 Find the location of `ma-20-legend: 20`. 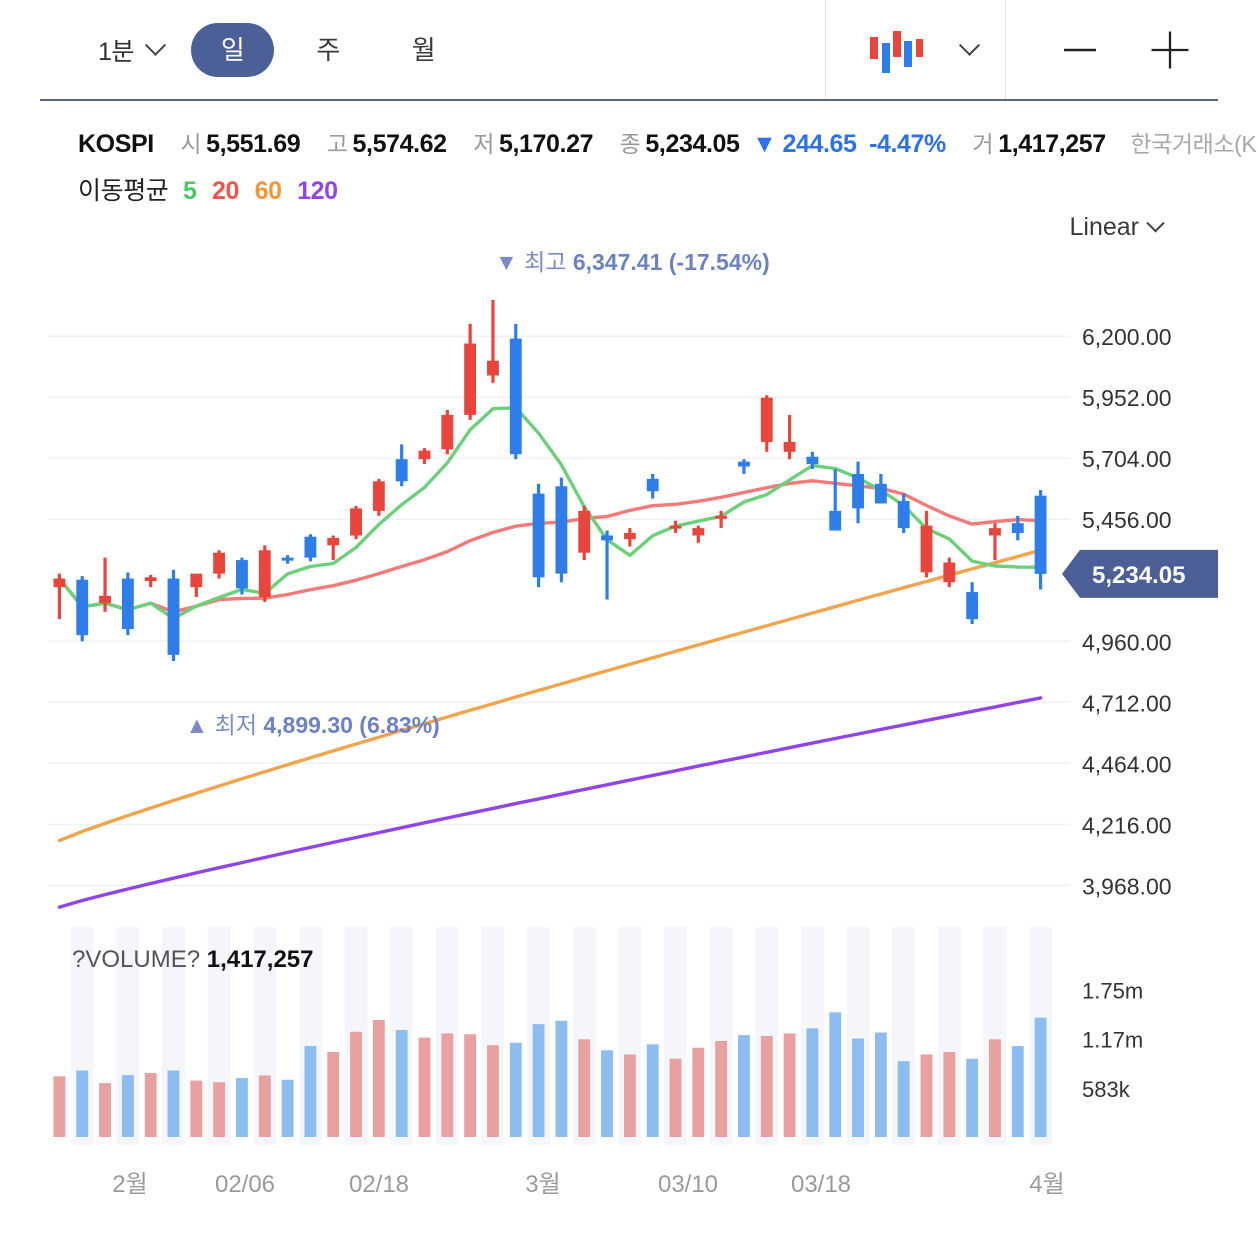

ma-20-legend: 20 is located at coordinates (226, 191).